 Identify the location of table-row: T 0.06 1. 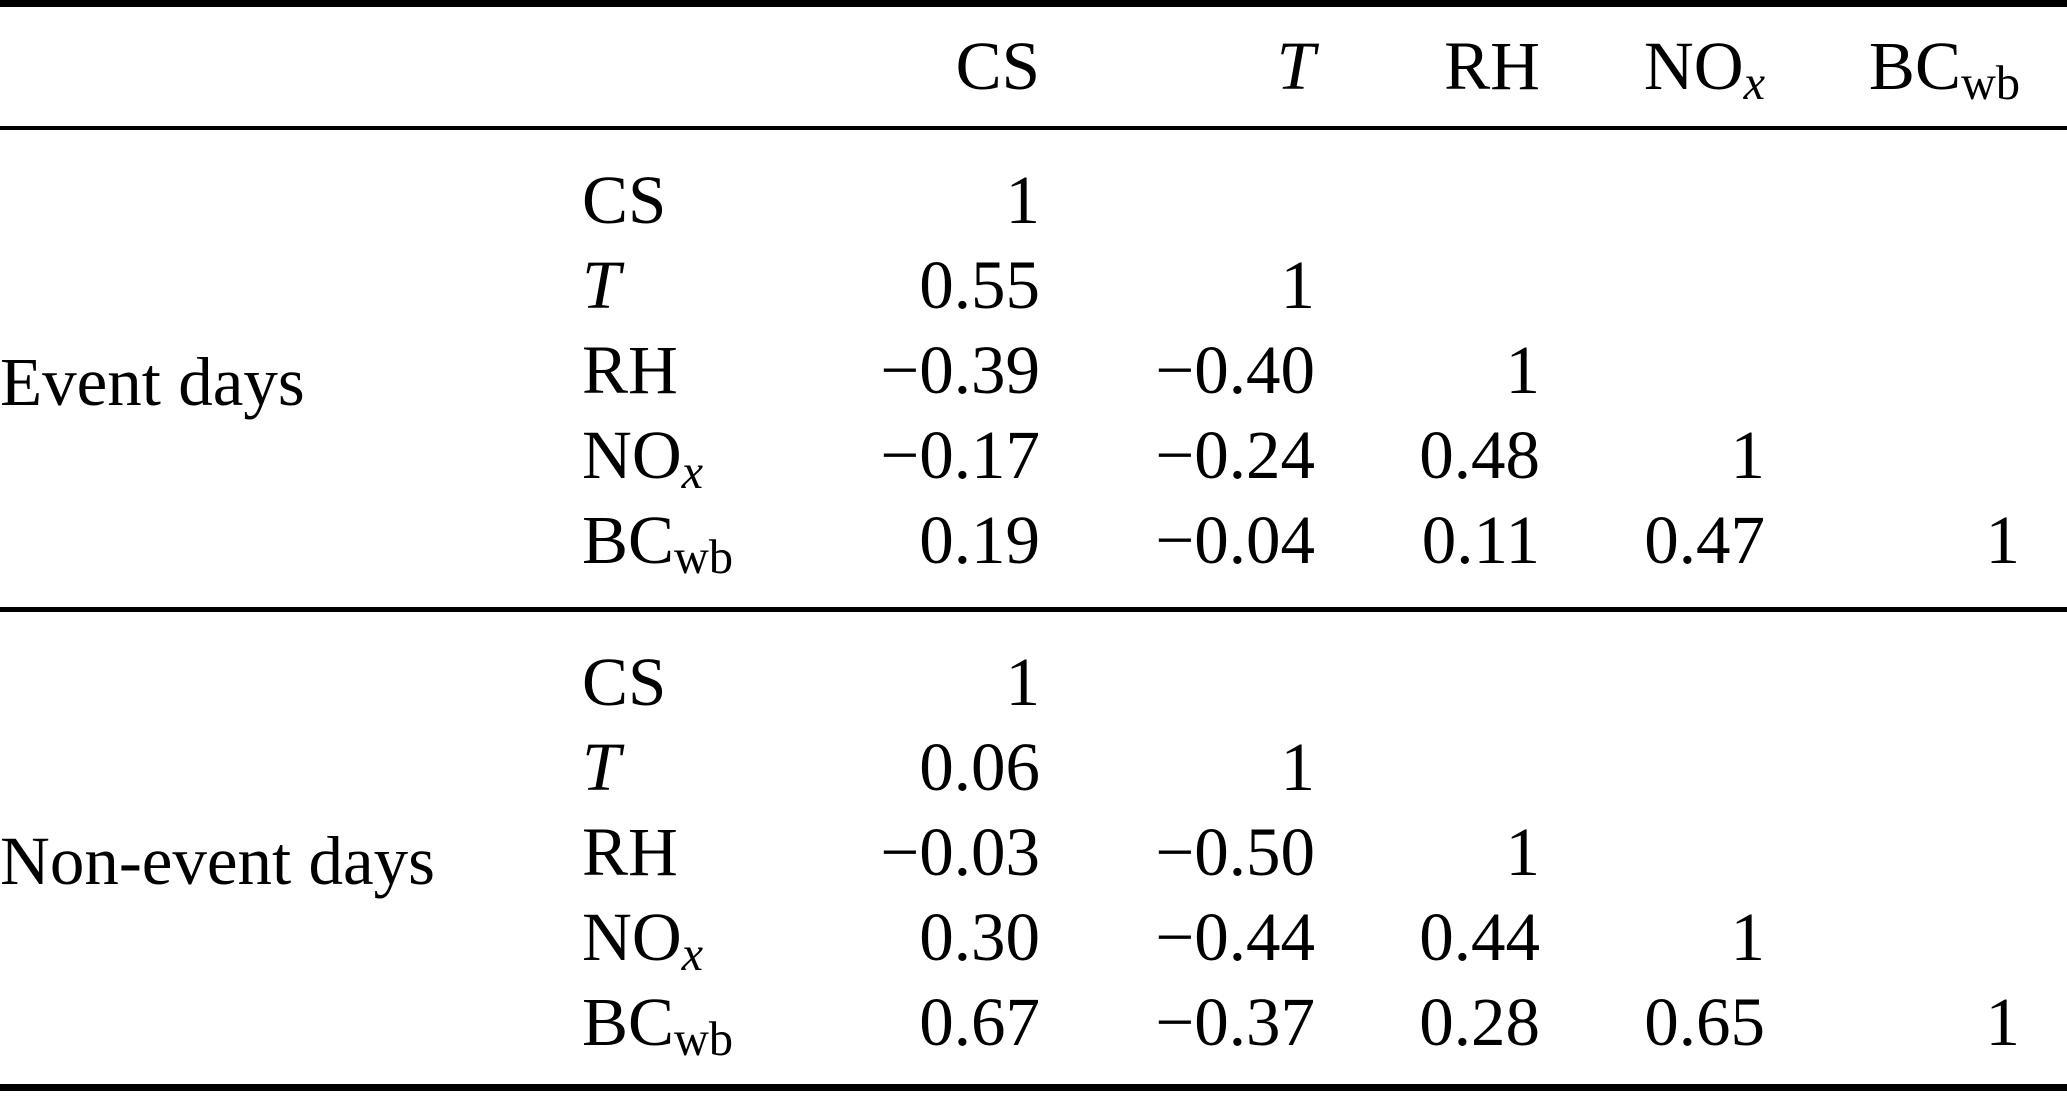
(1033, 767).